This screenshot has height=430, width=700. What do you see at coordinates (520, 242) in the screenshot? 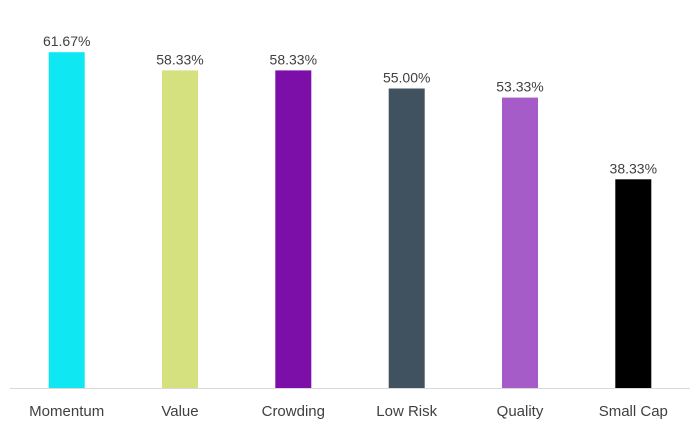
I see `bar-quality` at bounding box center [520, 242].